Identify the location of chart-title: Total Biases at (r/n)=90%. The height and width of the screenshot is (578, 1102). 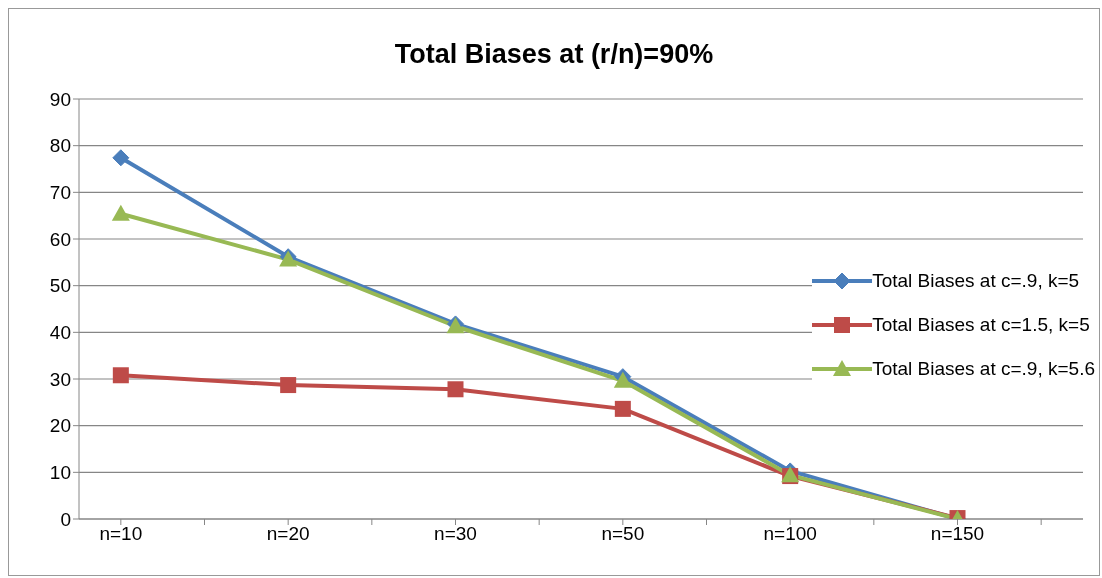
(554, 55).